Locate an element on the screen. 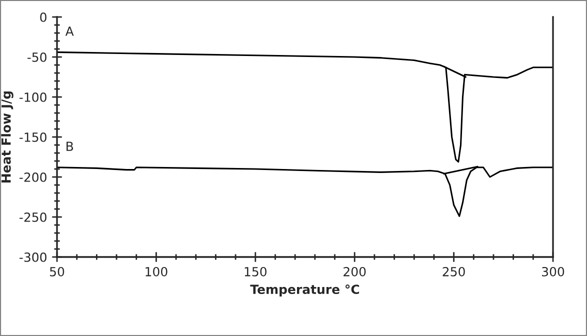 The image size is (587, 336). y-tick-label: -250 is located at coordinates (33, 217).